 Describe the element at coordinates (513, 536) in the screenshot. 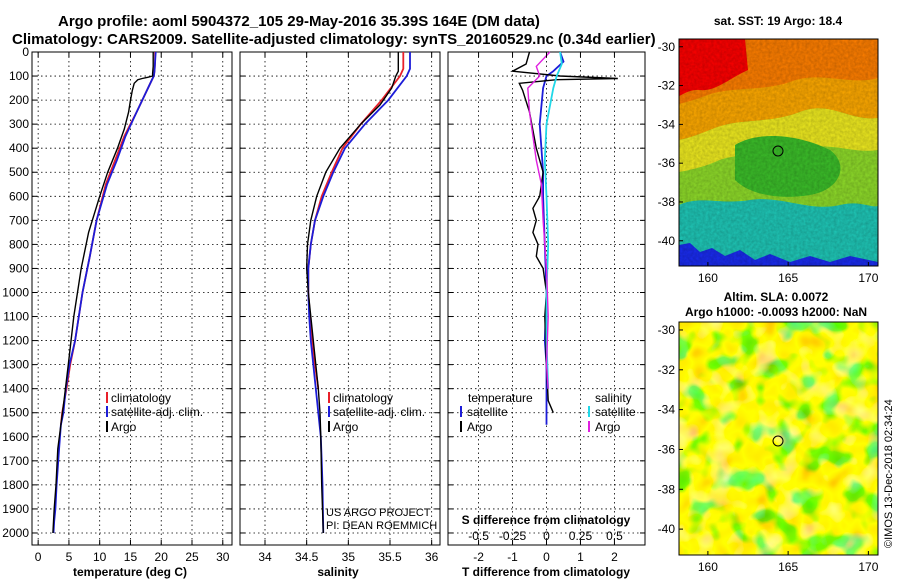

I see `difference-top-tick-label: -0.25` at that location.